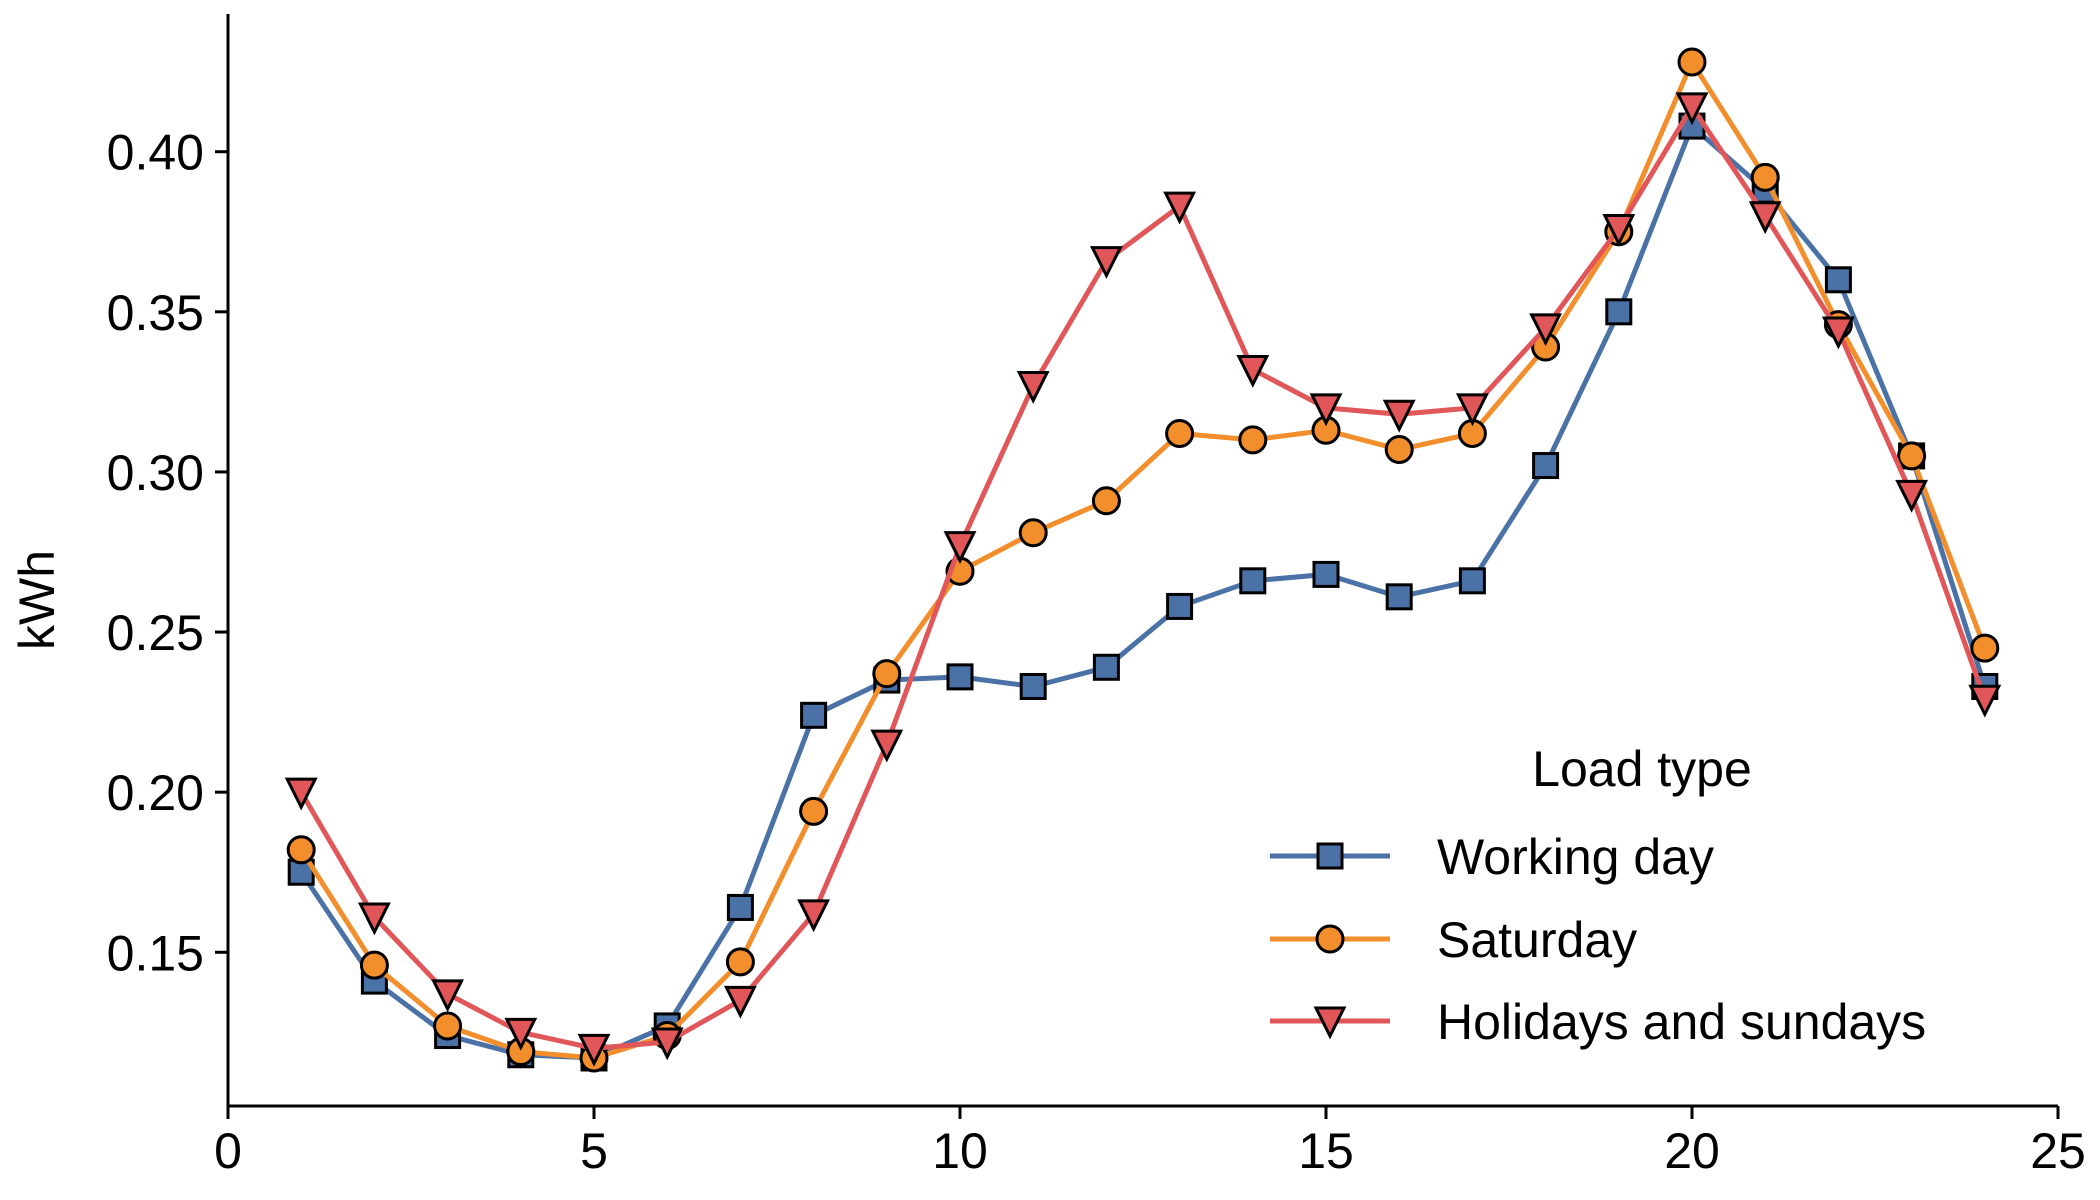  I want to click on x-tick-label: 20, so click(1692, 1151).